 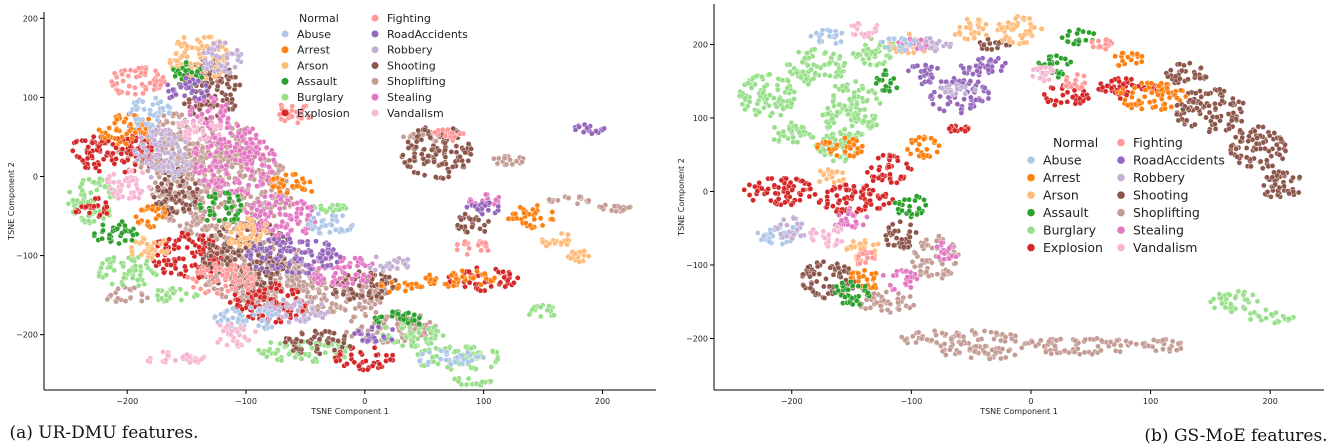 I want to click on legend-marker, so click(x=285, y=112).